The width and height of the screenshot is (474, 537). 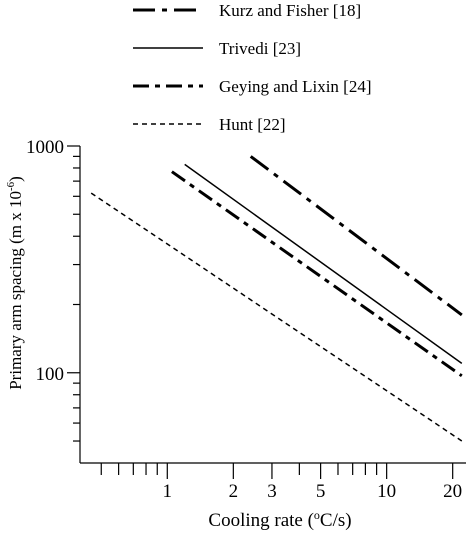 What do you see at coordinates (452, 491) in the screenshot?
I see `x-tick-label: 20` at bounding box center [452, 491].